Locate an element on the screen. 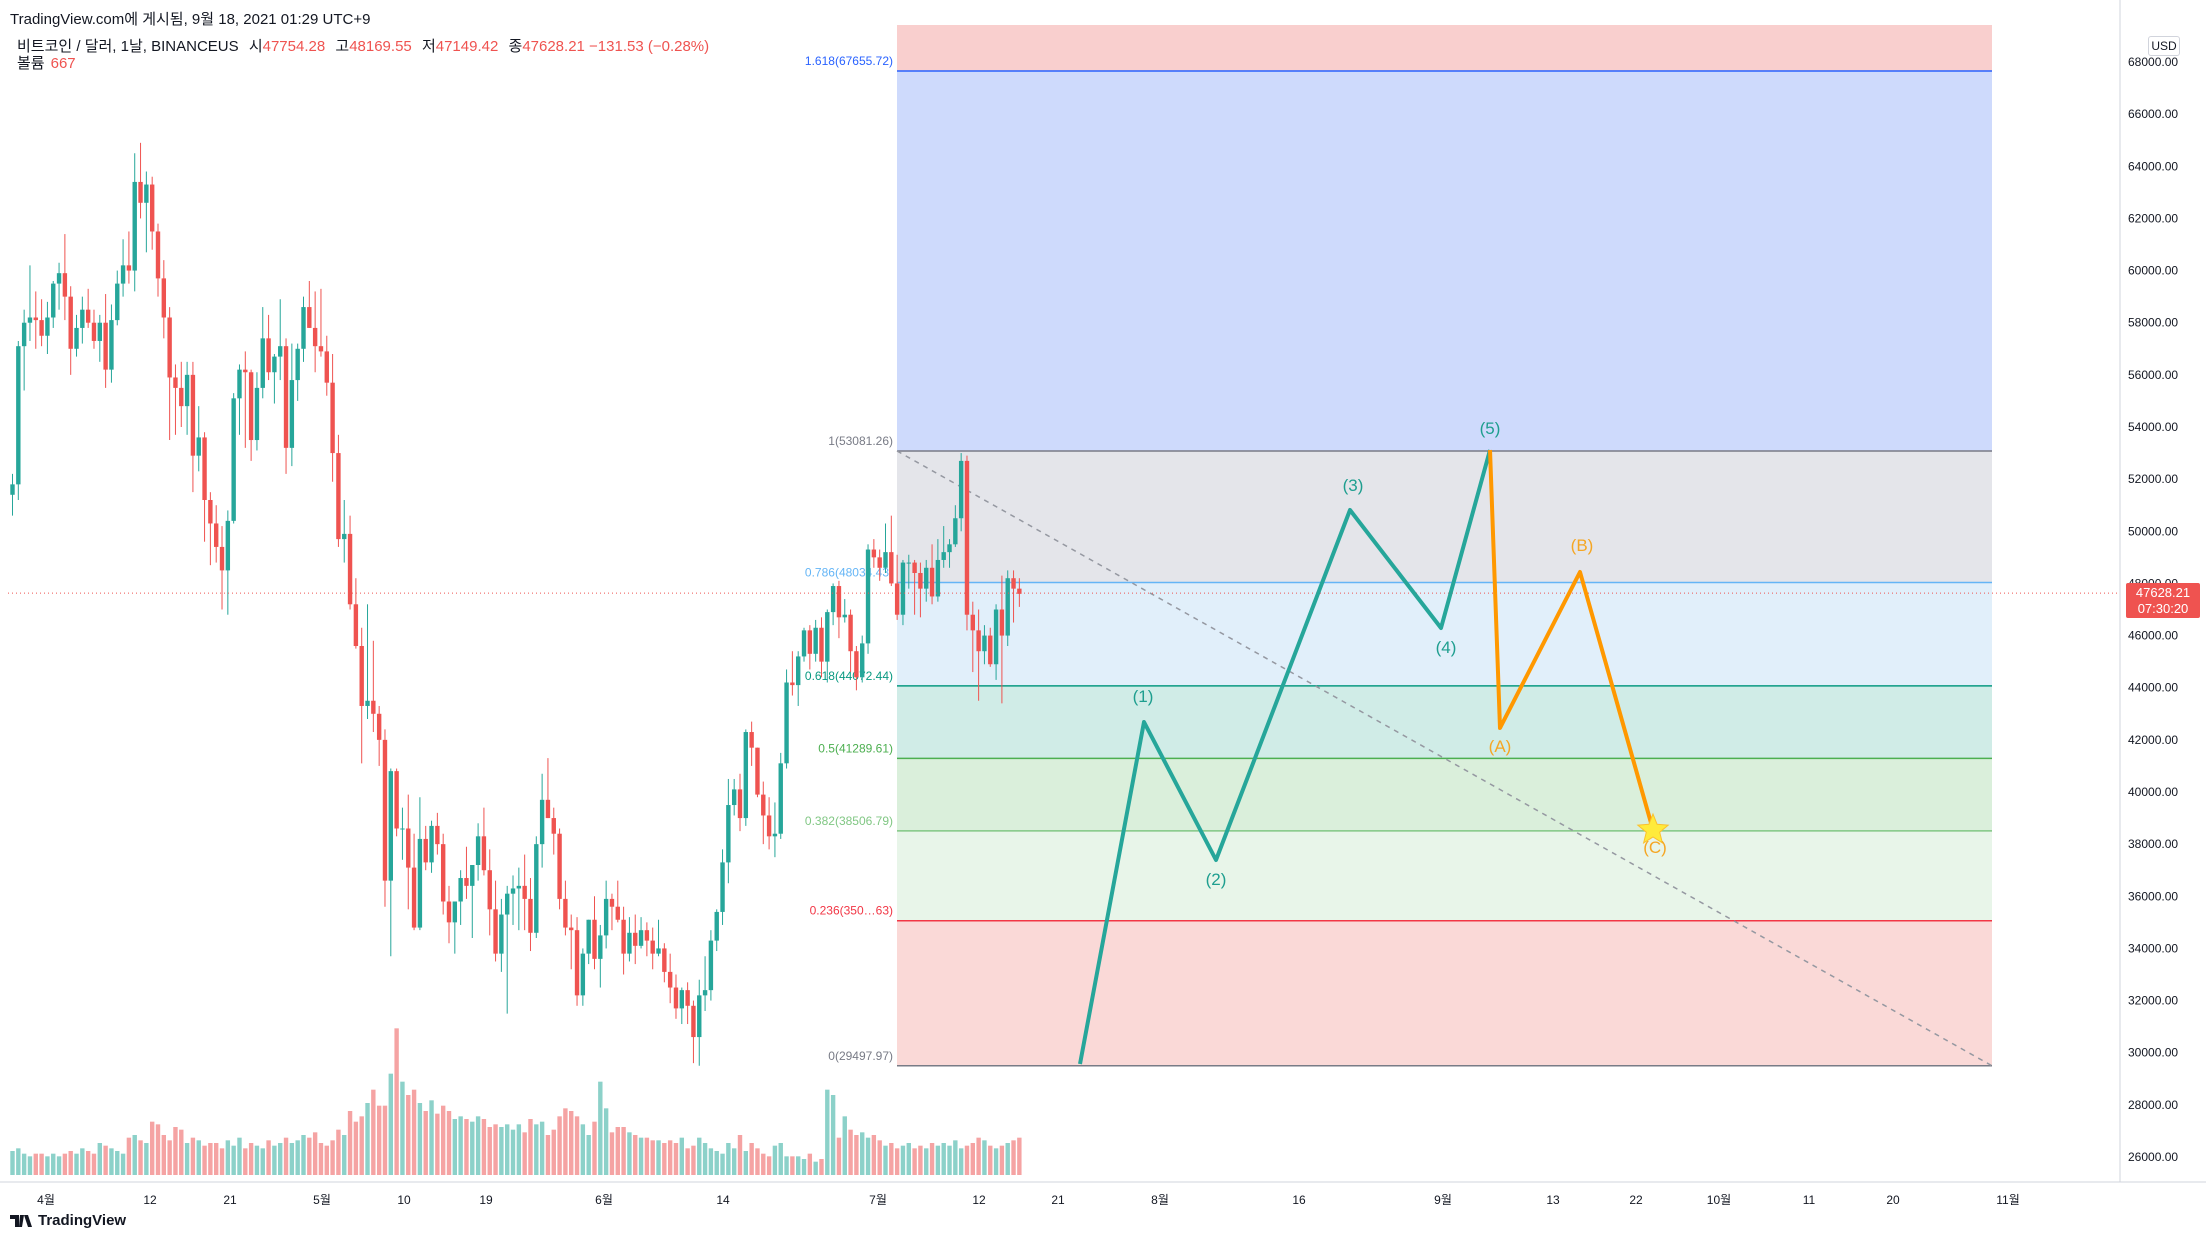 The height and width of the screenshot is (1238, 2206). tradingview-brand: TradingView is located at coordinates (68, 1220).